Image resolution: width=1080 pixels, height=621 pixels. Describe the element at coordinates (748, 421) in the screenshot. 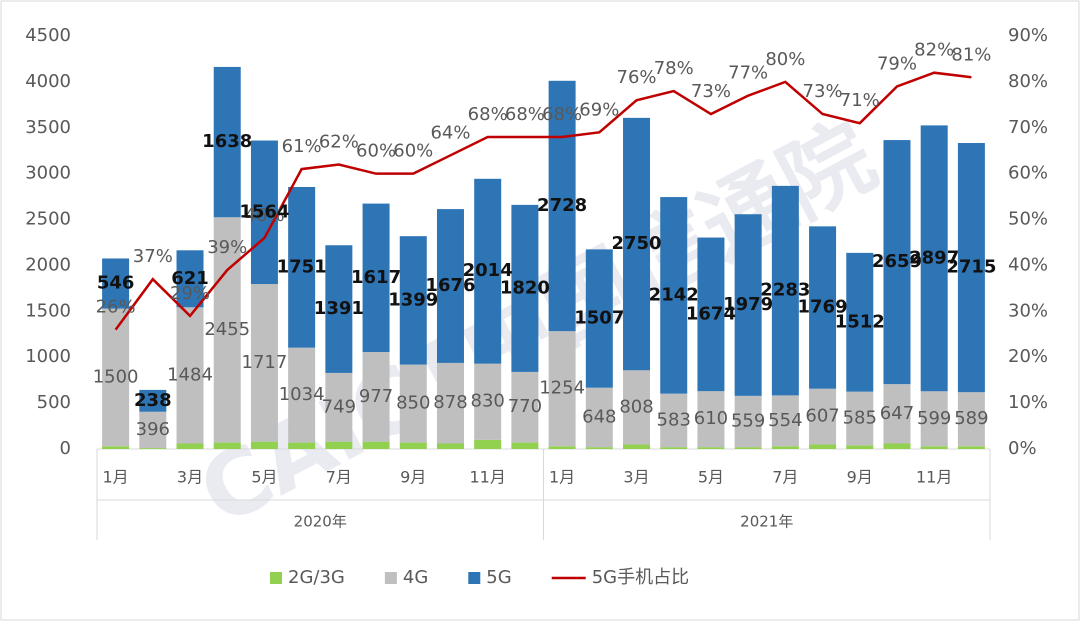

I see `value-label: 559` at that location.